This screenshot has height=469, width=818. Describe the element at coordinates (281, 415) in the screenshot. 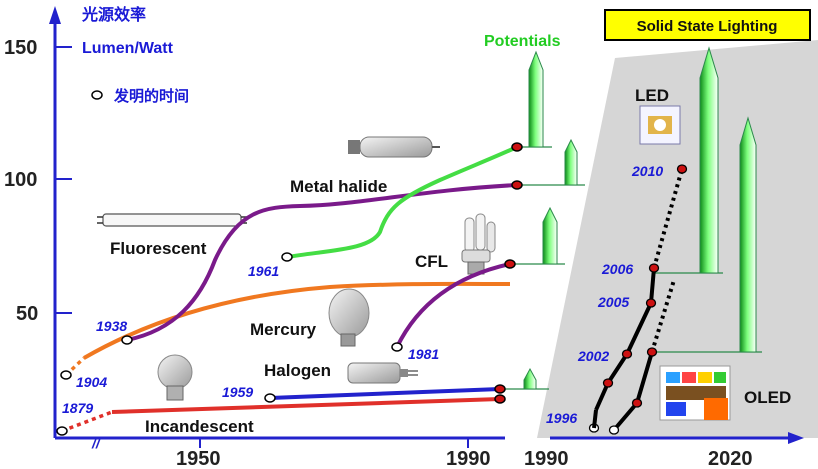

I see `series-incandescent` at that location.